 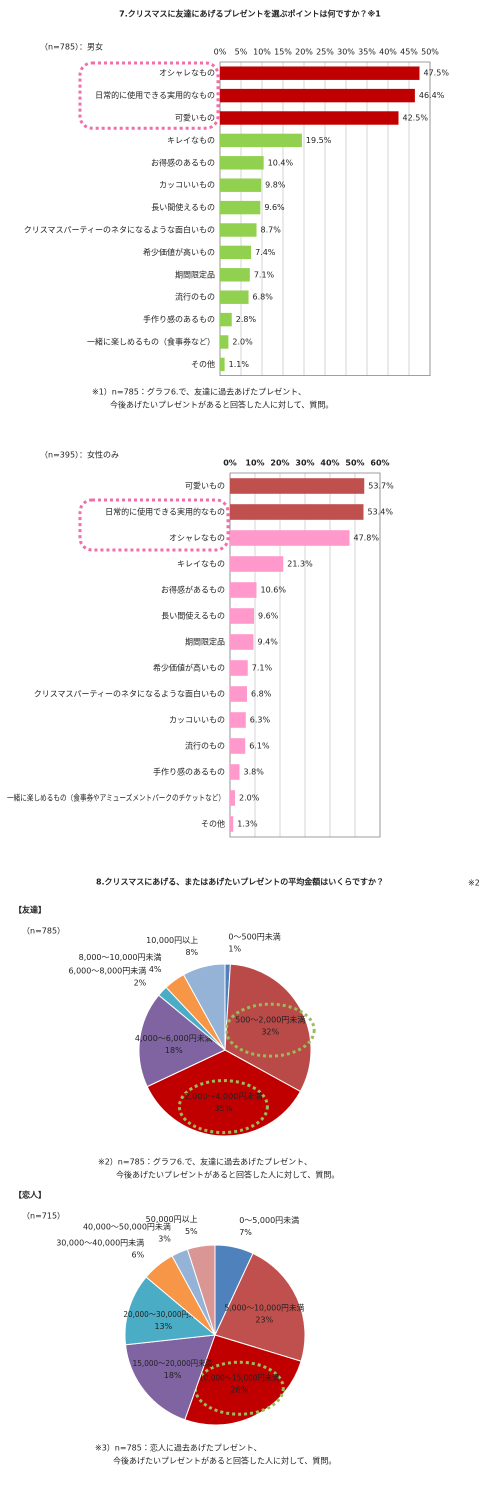 I want to click on slice-label: 8,000～10,000円未満, so click(x=120, y=957).